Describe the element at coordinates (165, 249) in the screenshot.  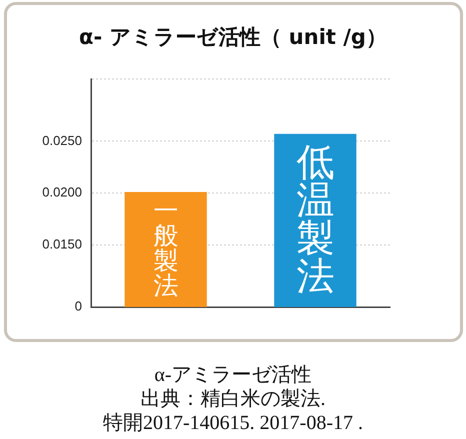
I see `x-tick-label: 一般製法` at that location.